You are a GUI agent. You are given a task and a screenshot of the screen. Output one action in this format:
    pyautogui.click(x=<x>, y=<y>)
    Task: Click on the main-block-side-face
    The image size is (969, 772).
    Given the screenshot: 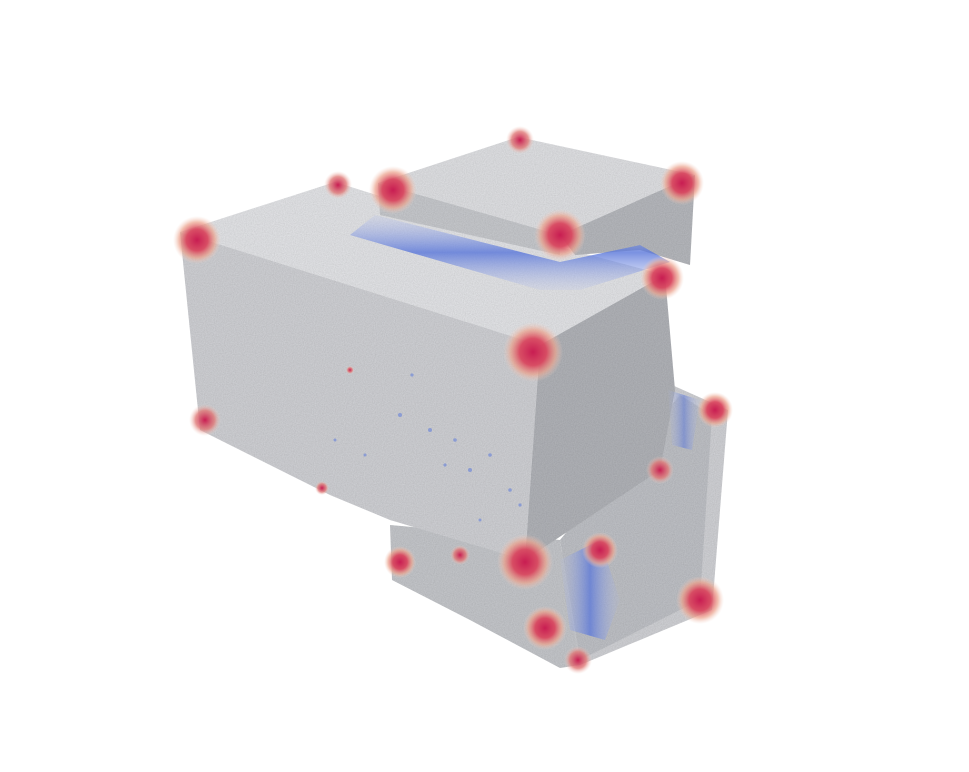 What is the action you would take?
    pyautogui.click(x=600, y=417)
    